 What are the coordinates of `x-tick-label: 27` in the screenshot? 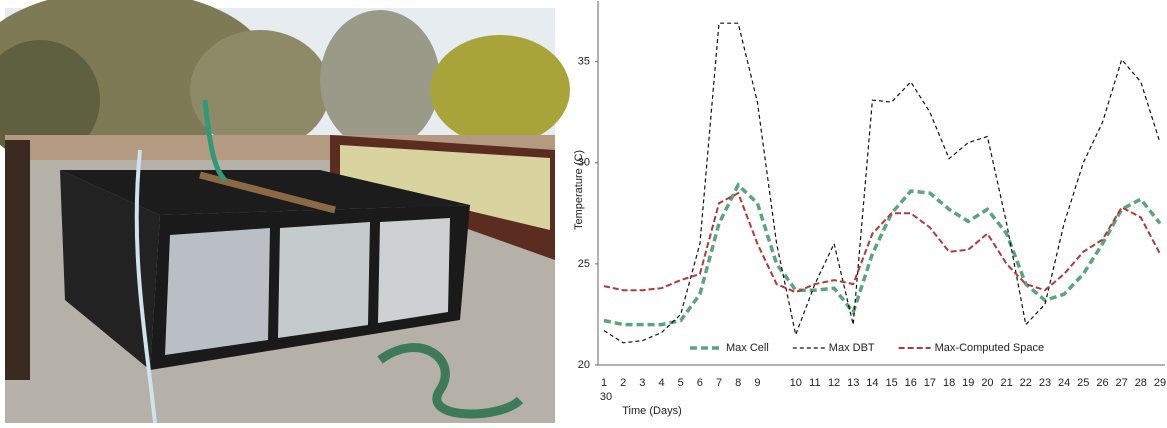 It's located at (1122, 383).